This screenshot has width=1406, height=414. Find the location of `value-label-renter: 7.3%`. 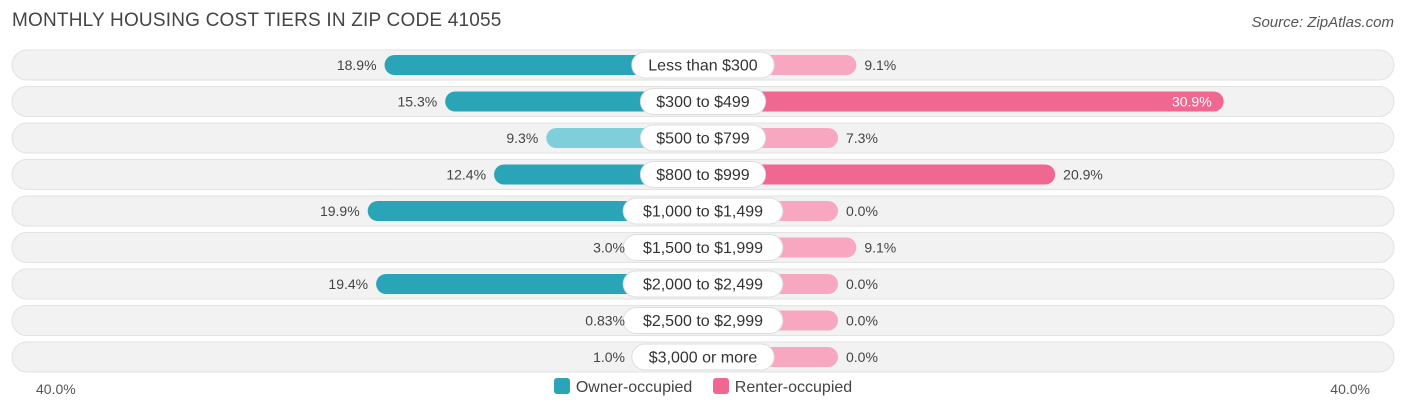

value-label-renter: 7.3% is located at coordinates (862, 138).